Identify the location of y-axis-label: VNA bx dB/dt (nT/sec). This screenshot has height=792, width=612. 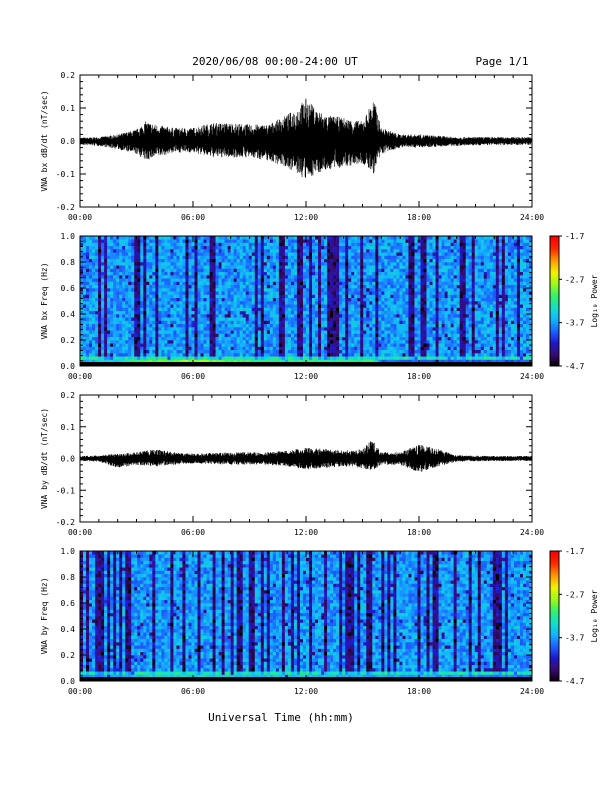
(44, 140).